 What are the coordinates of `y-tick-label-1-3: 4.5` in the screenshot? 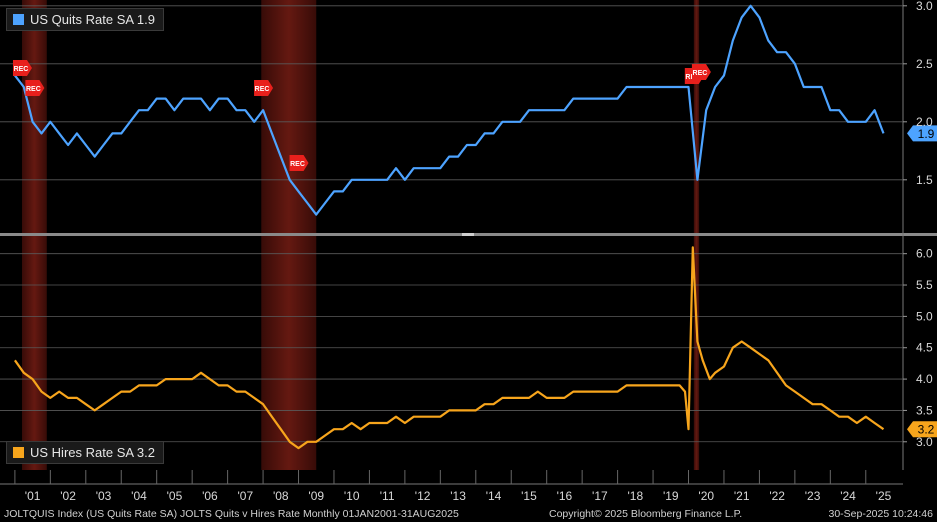 It's located at (924, 348).